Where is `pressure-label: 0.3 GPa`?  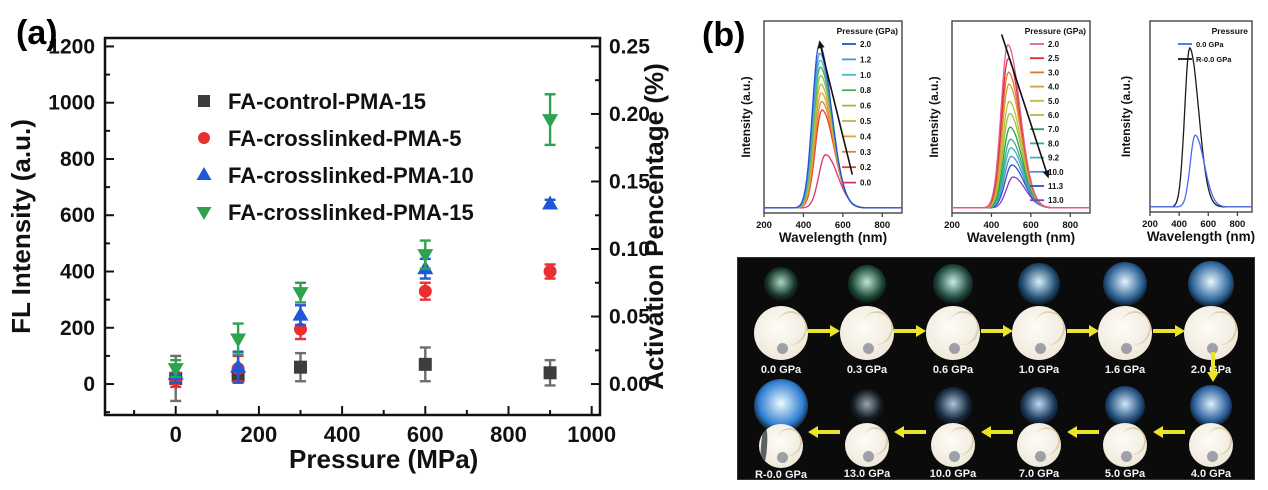
pressure-label: 0.3 GPa is located at coordinates (867, 370).